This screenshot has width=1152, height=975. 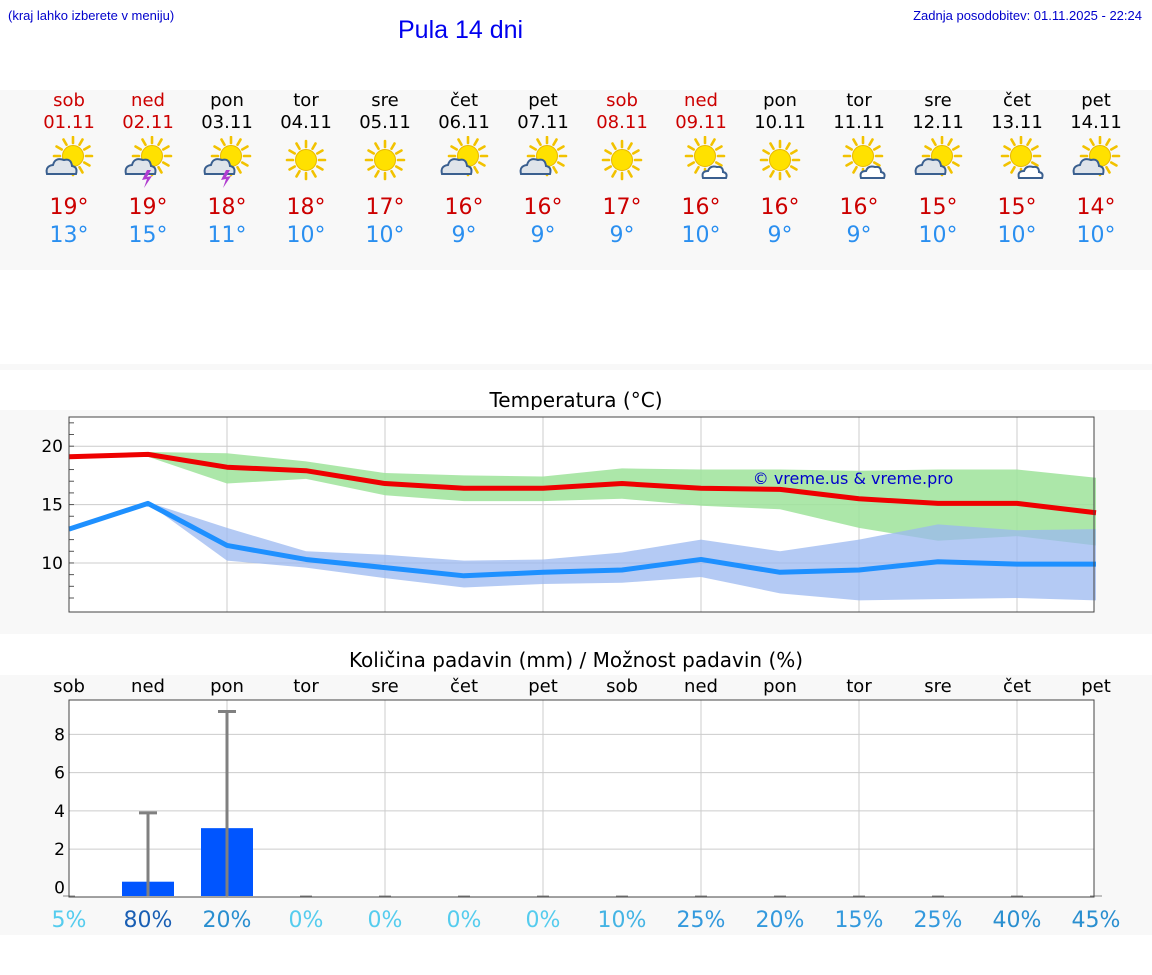 I want to click on max-temperature: 19°, so click(x=69, y=207).